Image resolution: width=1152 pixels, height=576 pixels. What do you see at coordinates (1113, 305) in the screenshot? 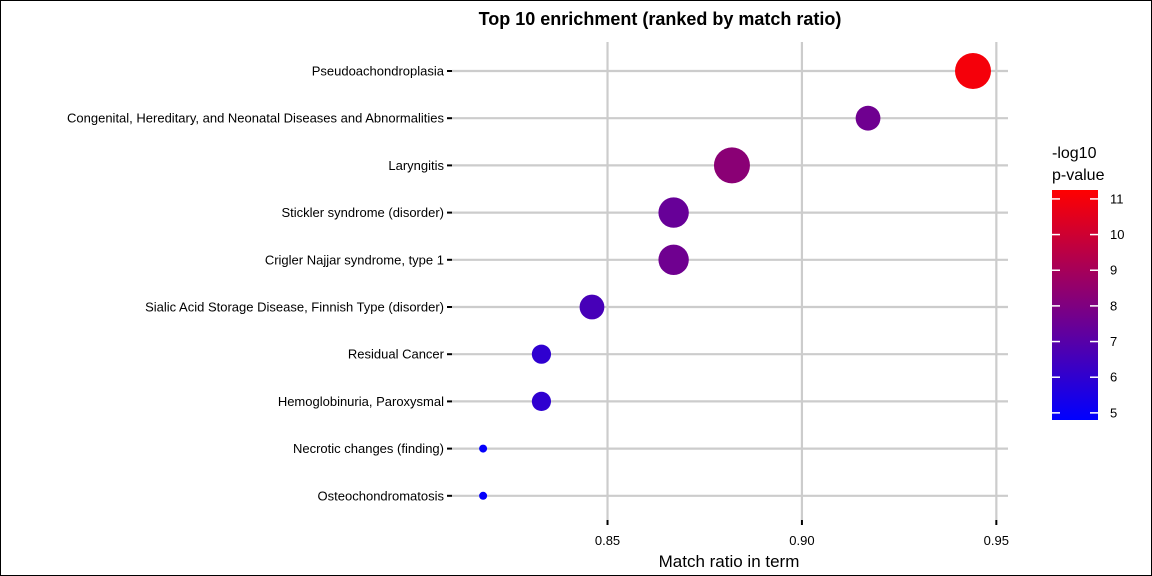
I see `legend-tick-label: 8` at bounding box center [1113, 305].